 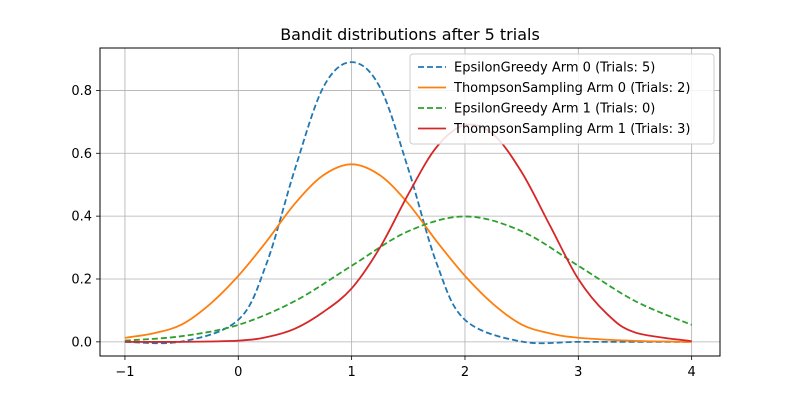 I want to click on x-tick-label: 4, so click(x=692, y=372).